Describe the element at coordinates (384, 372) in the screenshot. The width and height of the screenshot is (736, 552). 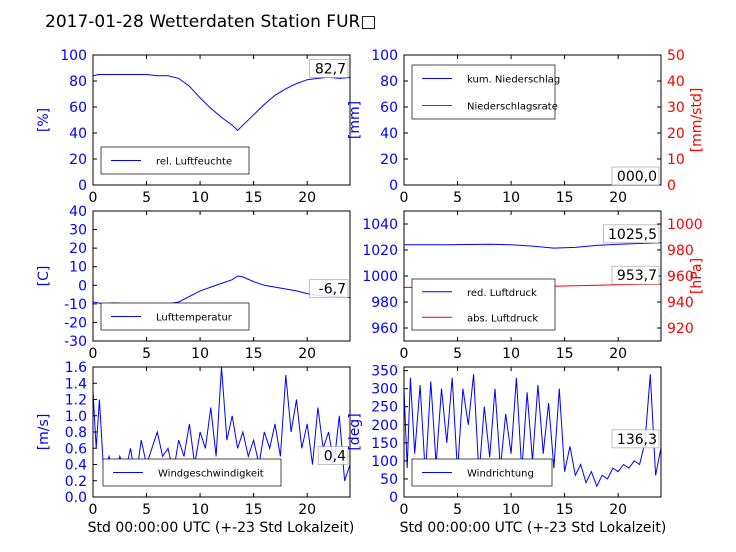
I see `y-tick-label: 350` at that location.